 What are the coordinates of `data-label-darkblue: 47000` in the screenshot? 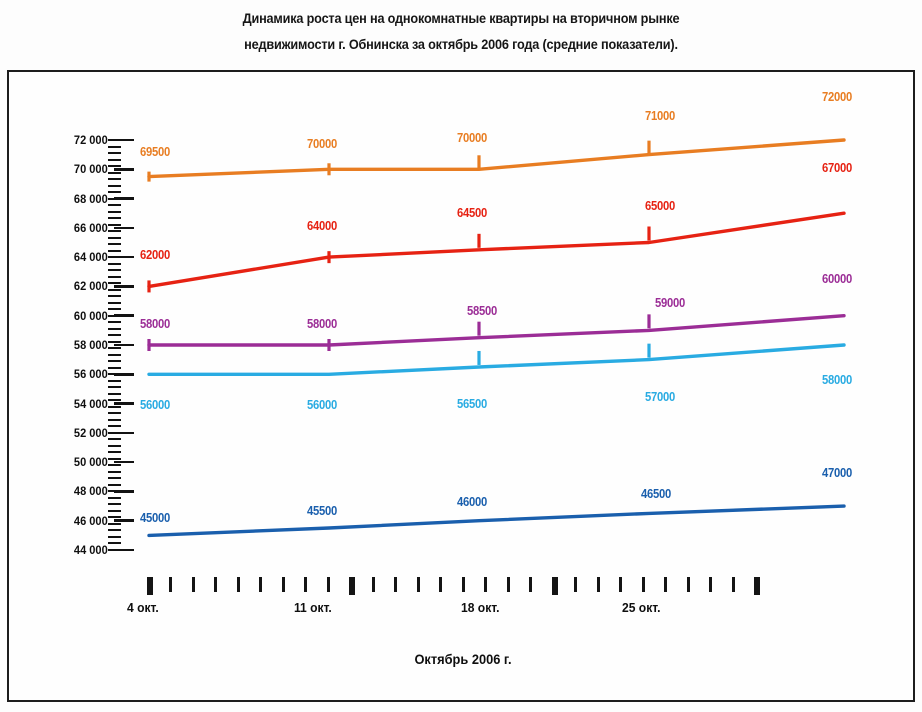 It's located at (837, 473).